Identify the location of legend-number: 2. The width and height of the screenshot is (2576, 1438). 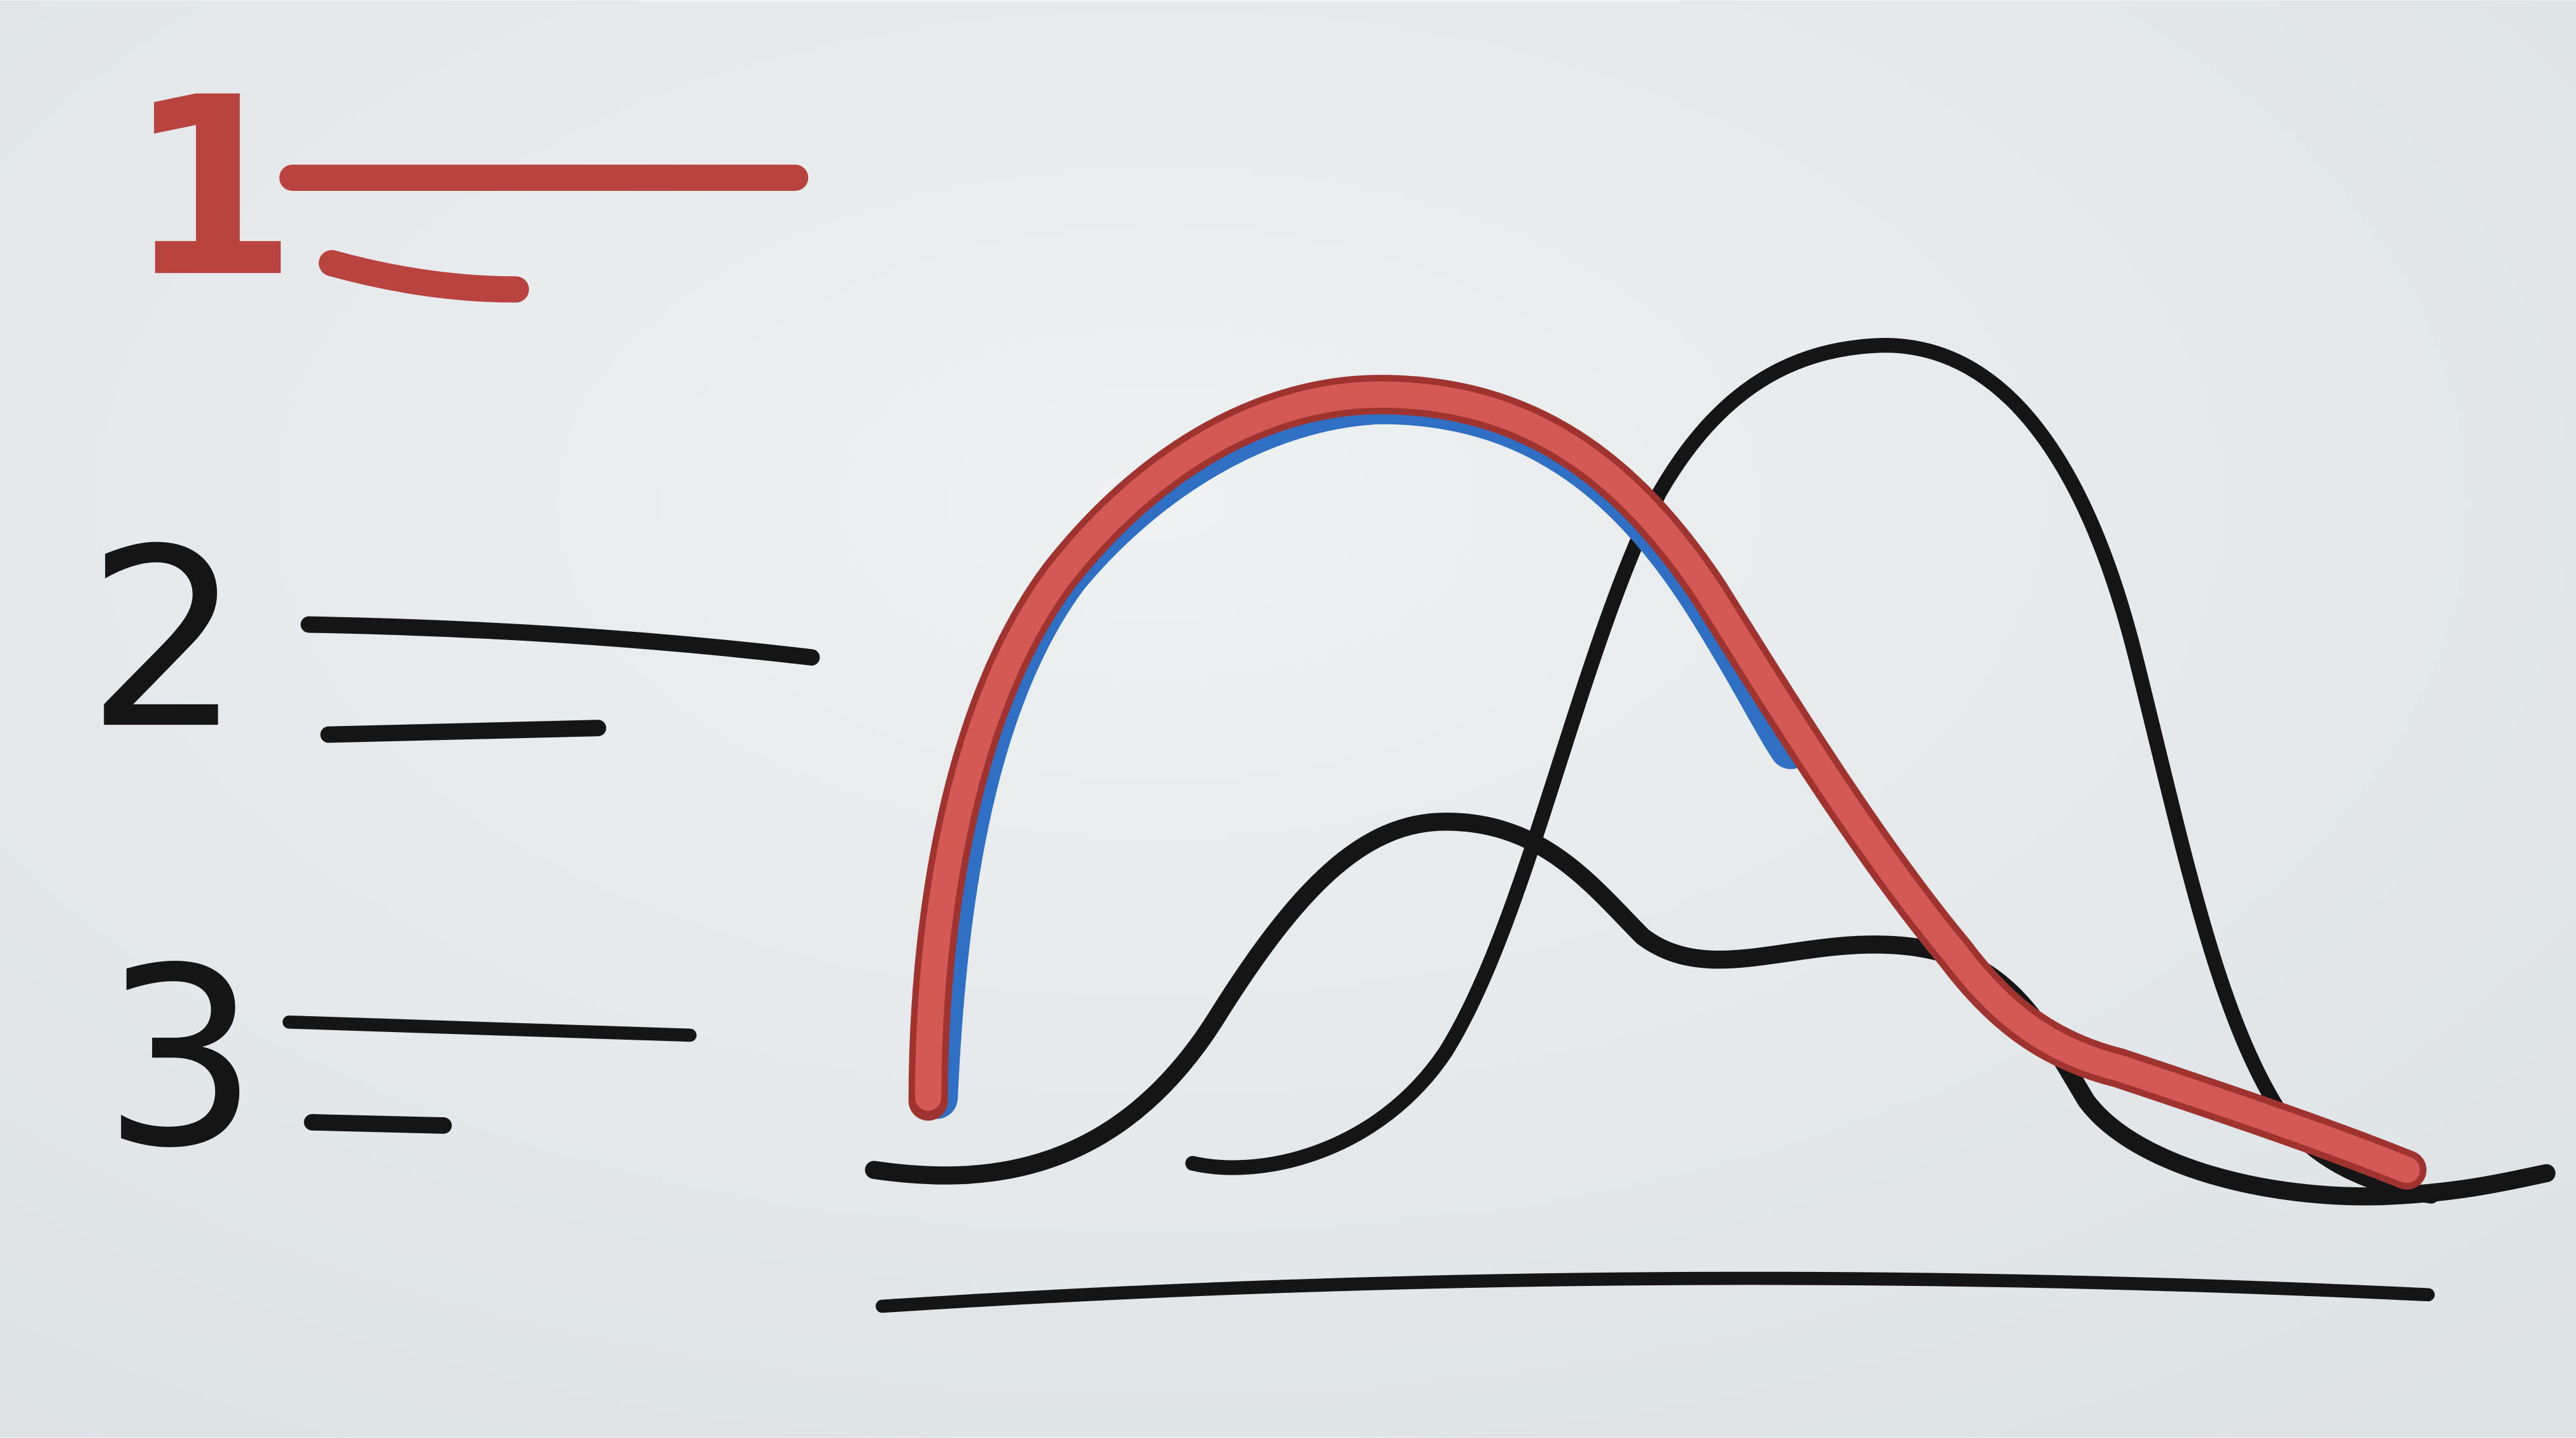
(164, 640).